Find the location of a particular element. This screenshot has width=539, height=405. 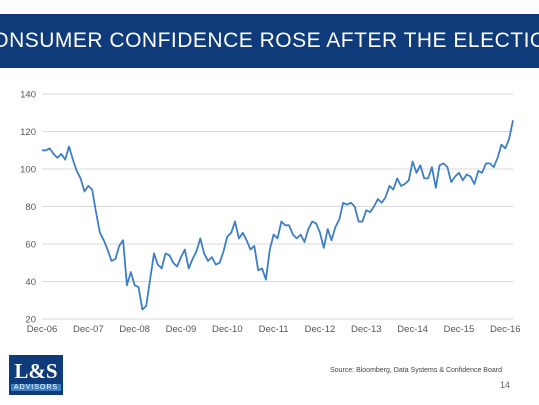

y-tick-label: 20 is located at coordinates (30, 320).